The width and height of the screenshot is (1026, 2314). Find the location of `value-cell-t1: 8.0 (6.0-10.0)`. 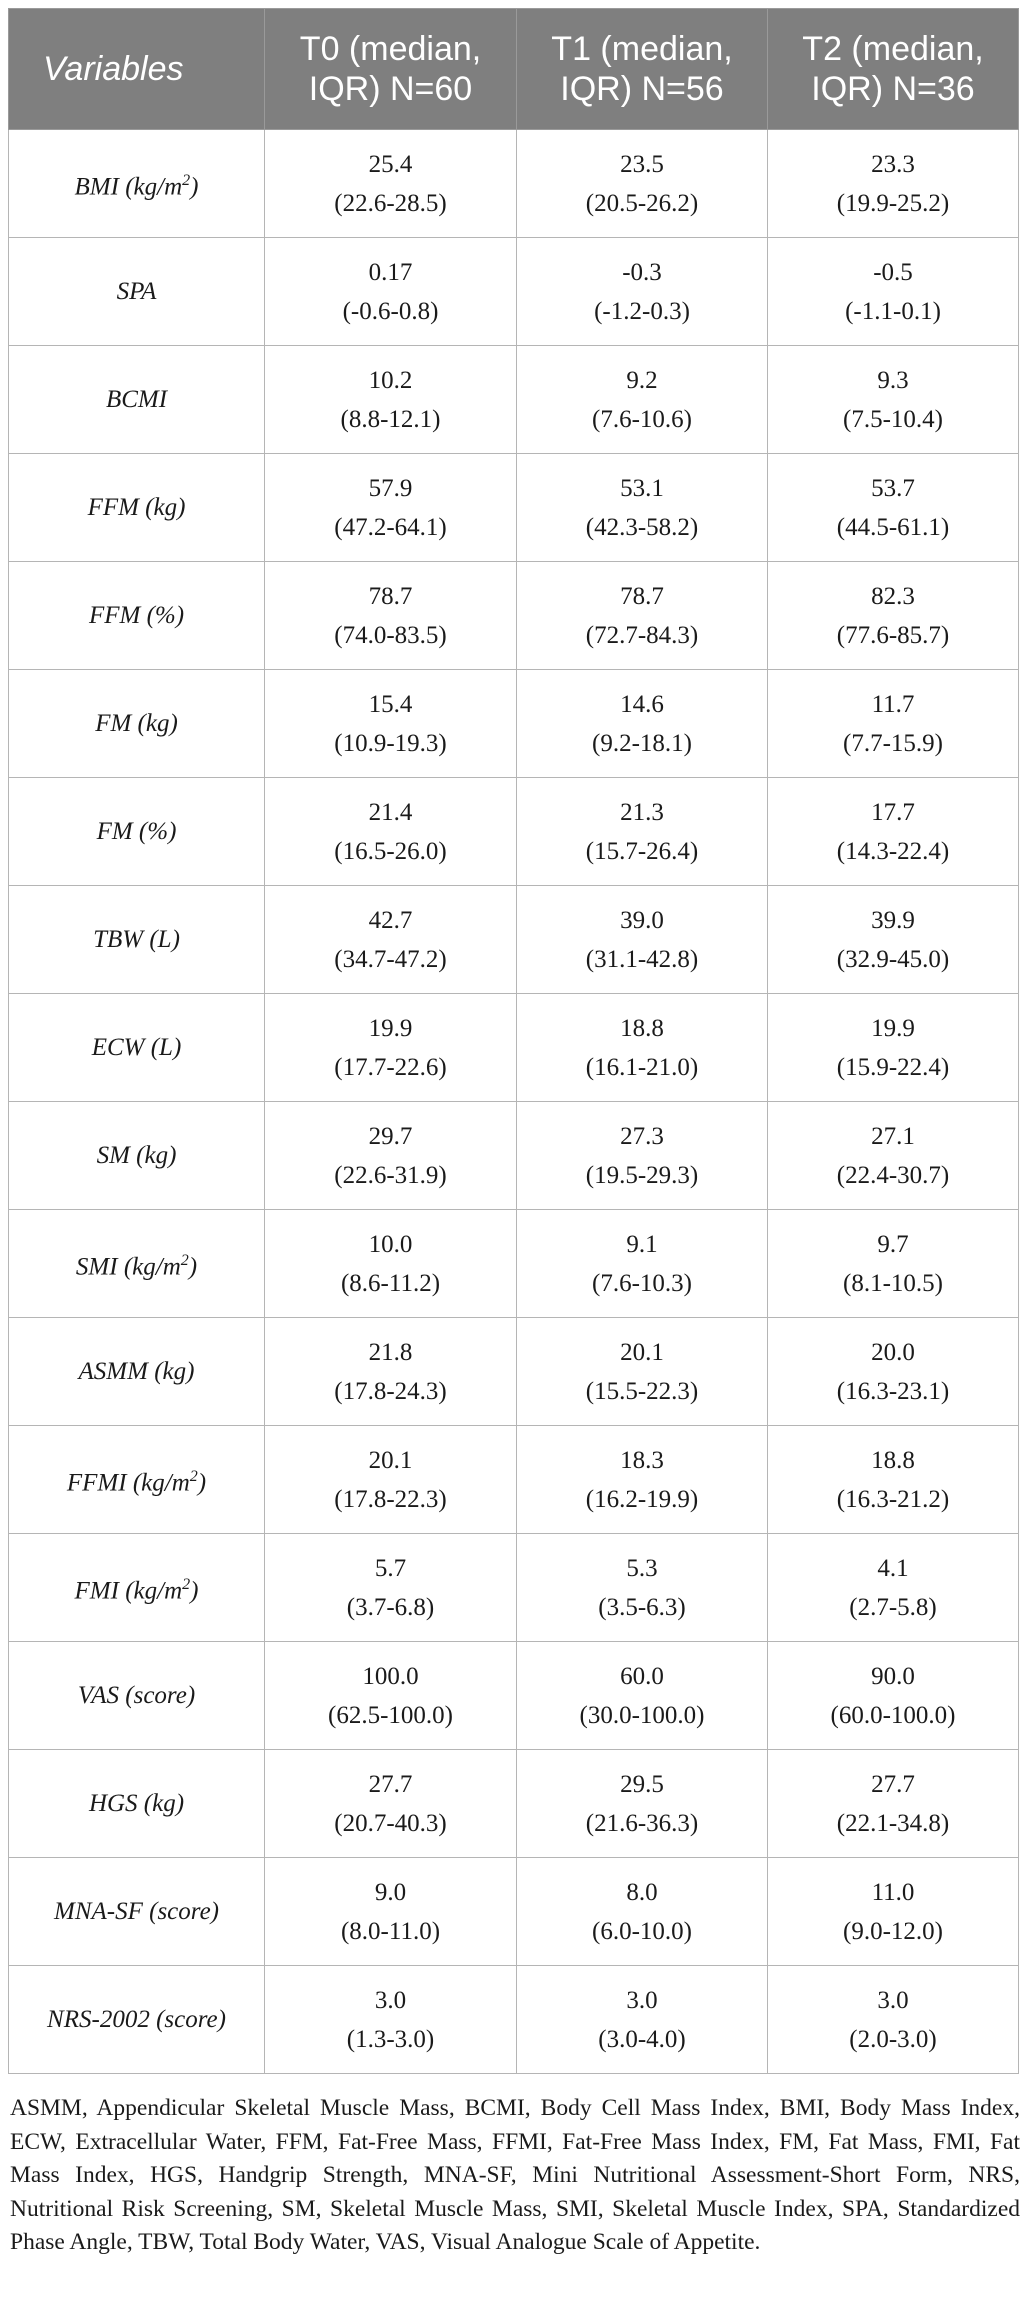

value-cell-t1: 8.0 (6.0-10.0) is located at coordinates (642, 1911).